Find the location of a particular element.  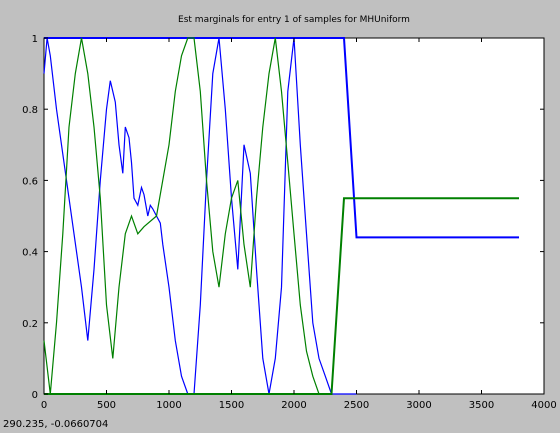

x-tick-label: 1000 is located at coordinates (168, 405).